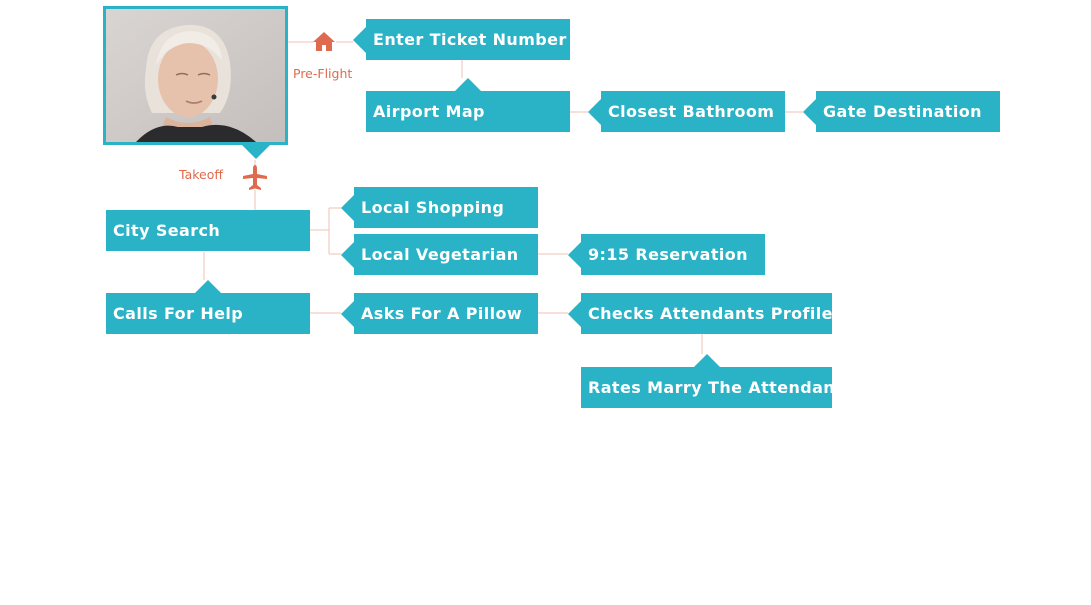  What do you see at coordinates (691, 111) in the screenshot?
I see `node-label: Closest Bathroom` at bounding box center [691, 111].